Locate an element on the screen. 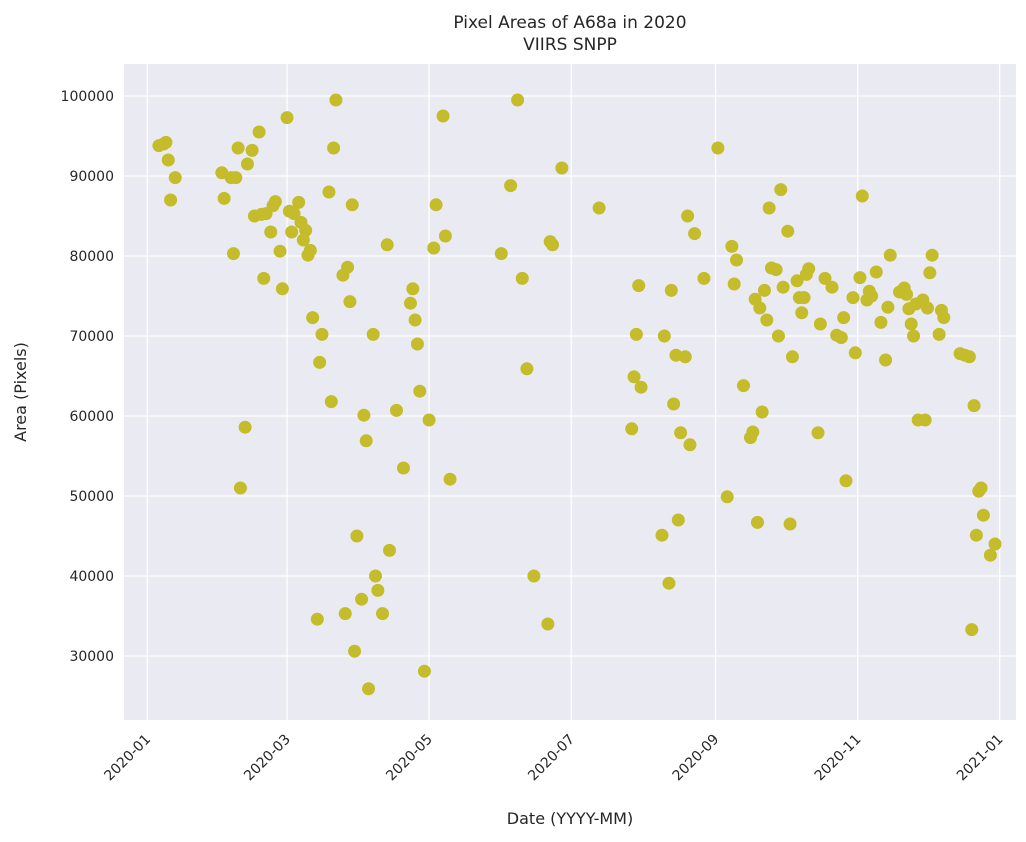 The image size is (1026, 842). x-tick-label: 2020-11 is located at coordinates (838, 758).